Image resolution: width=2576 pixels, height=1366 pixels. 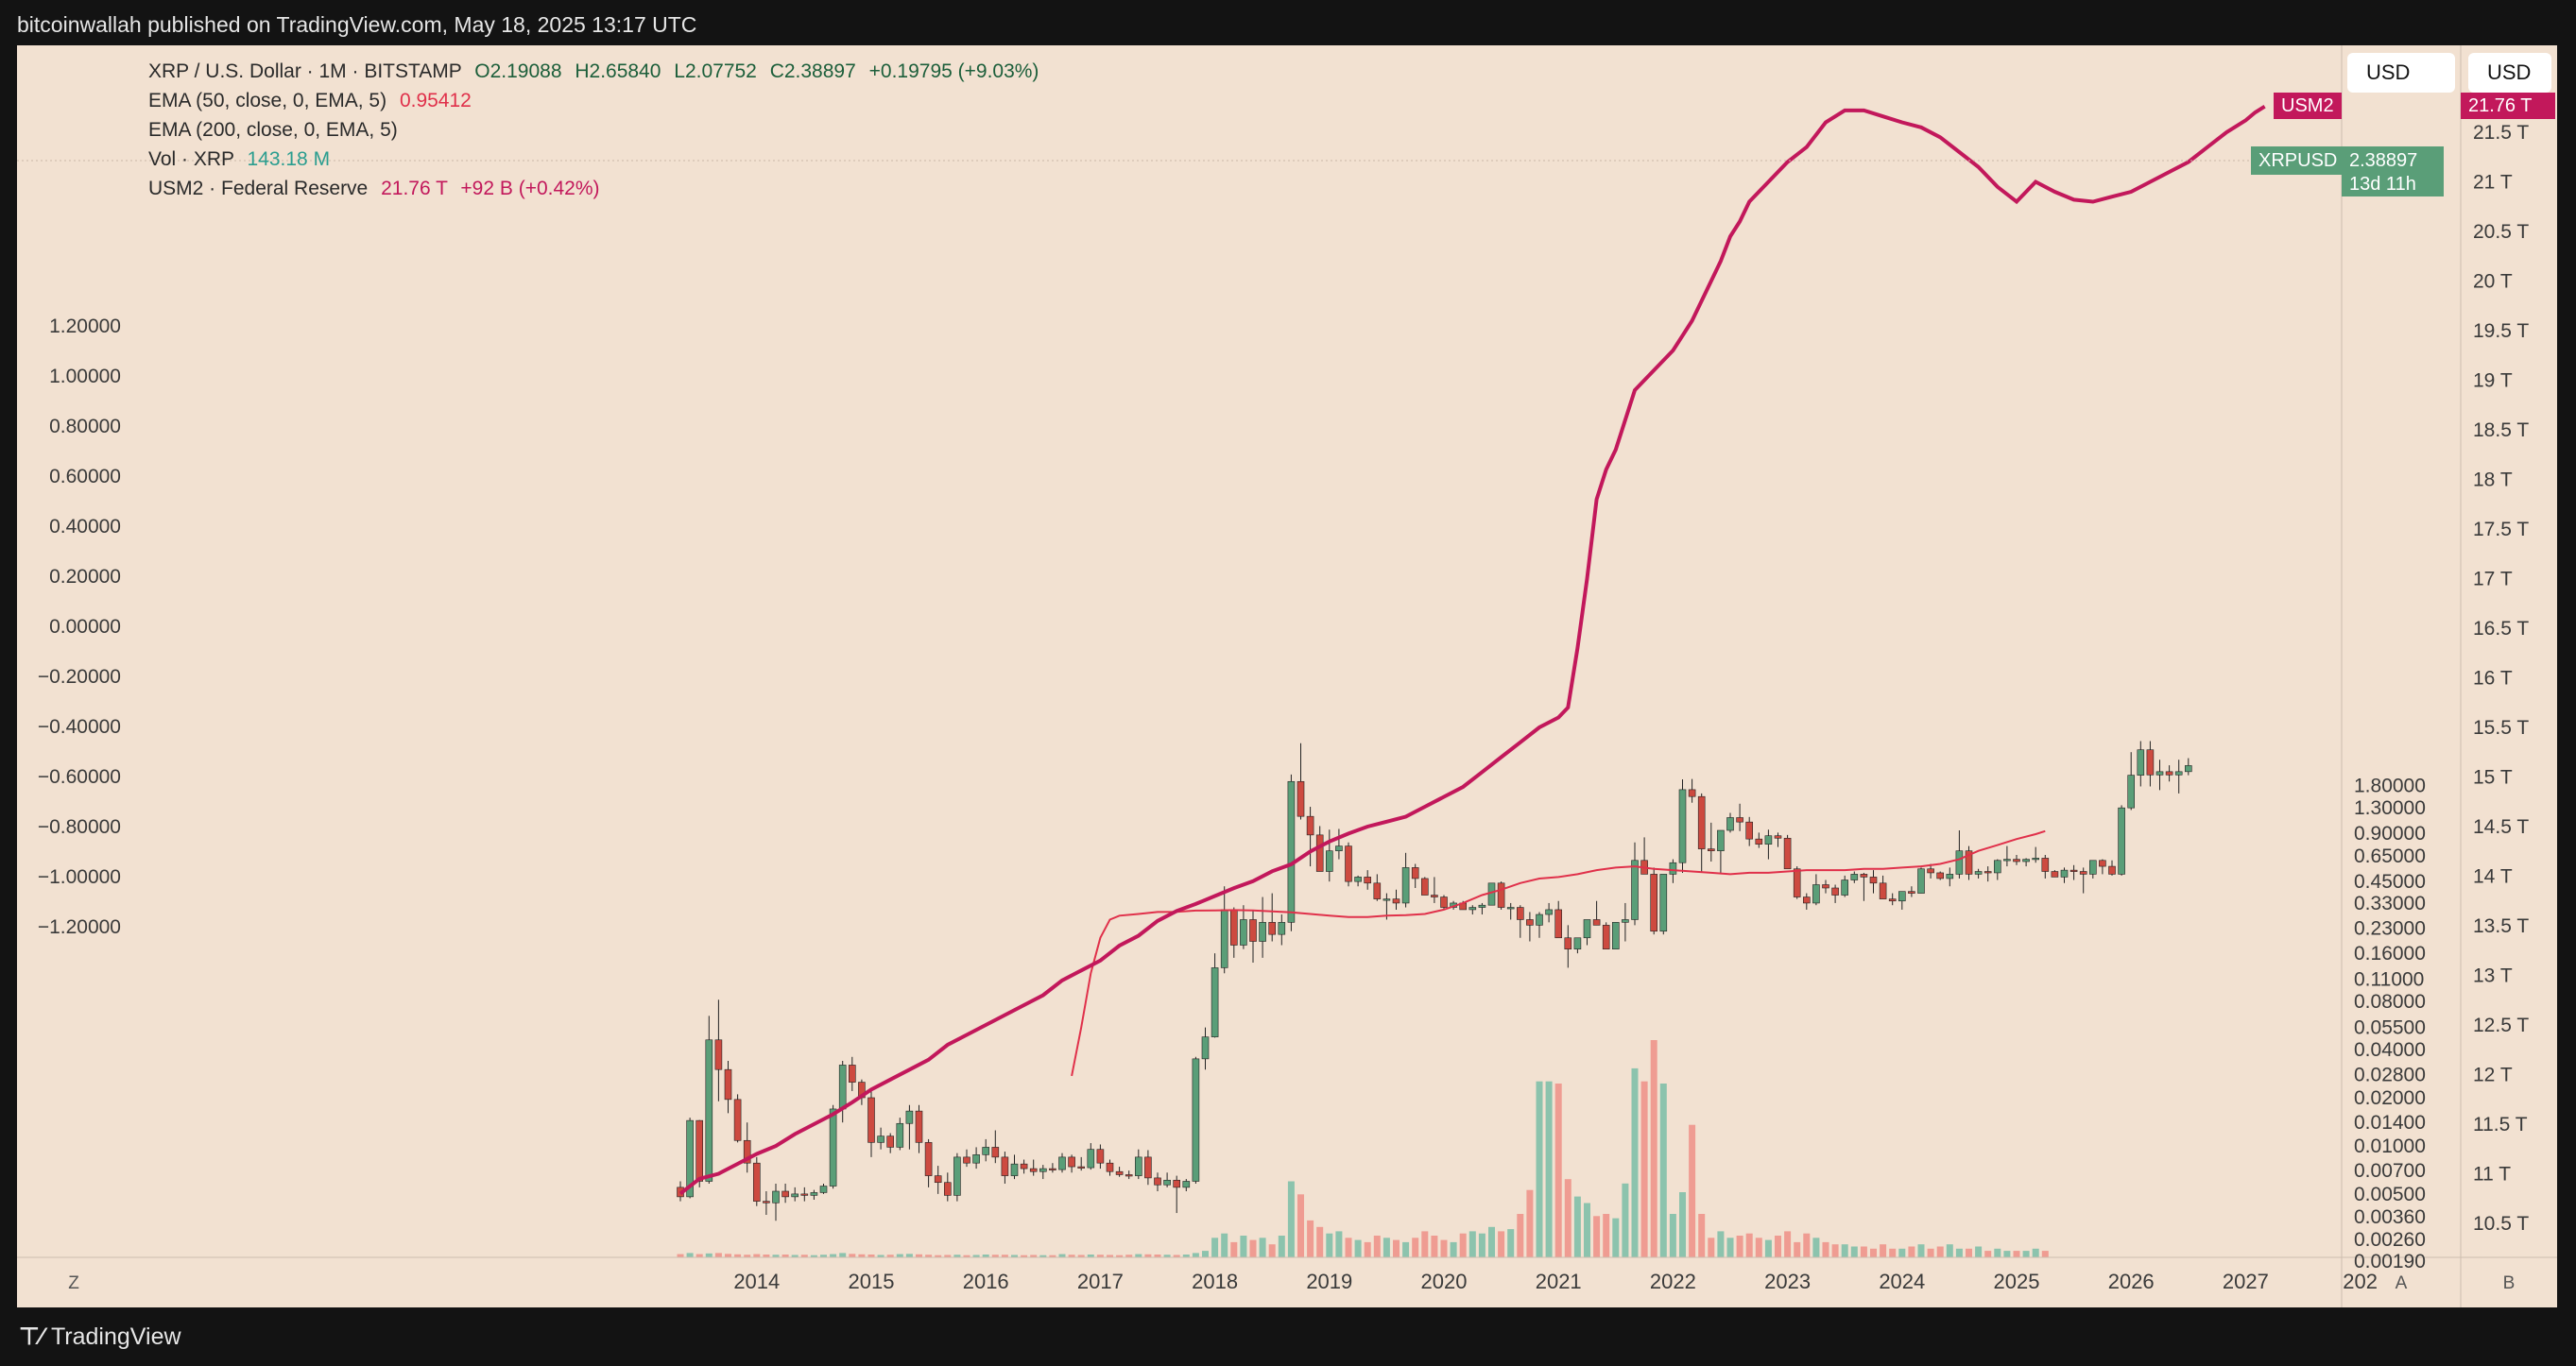 What do you see at coordinates (2402, 1283) in the screenshot?
I see `scale-a-label: A` at bounding box center [2402, 1283].